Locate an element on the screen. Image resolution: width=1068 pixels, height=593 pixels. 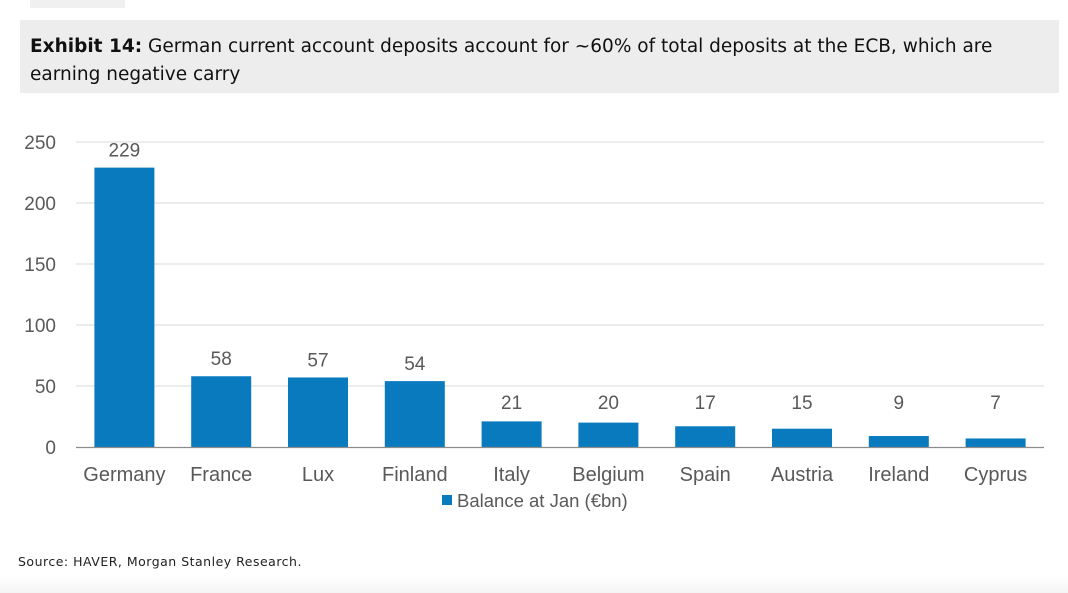
data-label: 229 is located at coordinates (125, 151).